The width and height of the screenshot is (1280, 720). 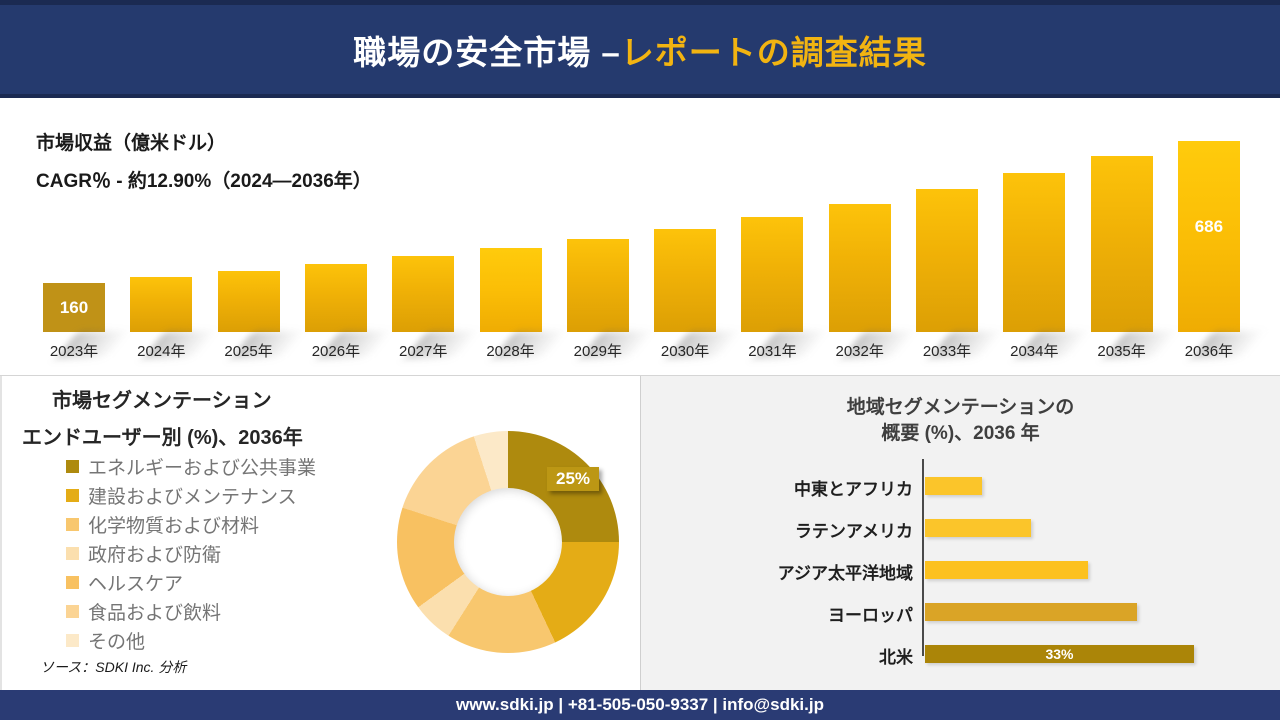 What do you see at coordinates (845, 573) in the screenshot?
I see `regional-category-label: アジア太平洋地域` at bounding box center [845, 573].